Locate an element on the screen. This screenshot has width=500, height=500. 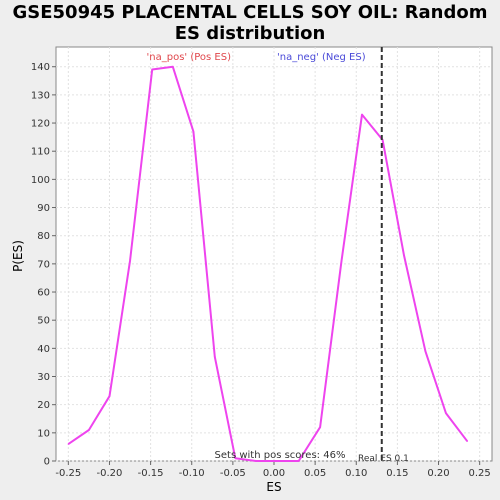
chart-title-line-2: ES distribution is located at coordinates (250, 33).